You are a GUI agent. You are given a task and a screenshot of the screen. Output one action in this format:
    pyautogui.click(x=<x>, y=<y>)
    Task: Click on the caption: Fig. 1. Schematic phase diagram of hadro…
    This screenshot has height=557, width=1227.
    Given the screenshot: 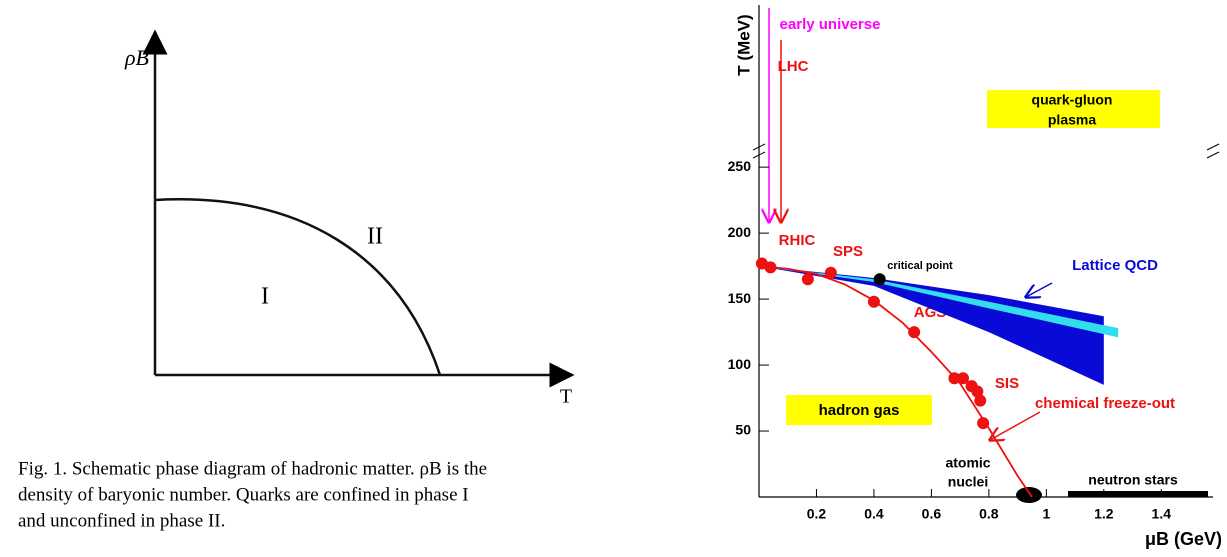 What is the action you would take?
    pyautogui.click(x=252, y=468)
    